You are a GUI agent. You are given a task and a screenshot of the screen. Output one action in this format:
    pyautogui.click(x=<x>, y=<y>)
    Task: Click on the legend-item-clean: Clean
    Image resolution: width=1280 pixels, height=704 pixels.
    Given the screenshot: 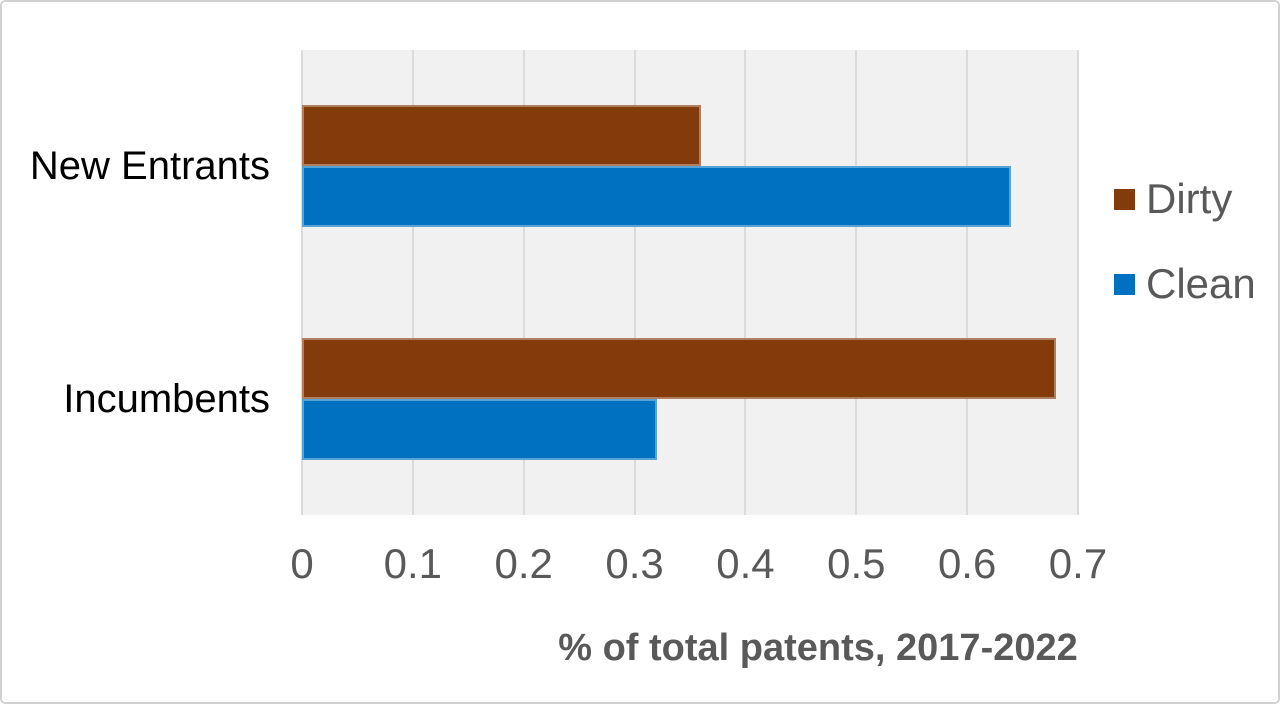 What is the action you would take?
    pyautogui.click(x=1185, y=284)
    